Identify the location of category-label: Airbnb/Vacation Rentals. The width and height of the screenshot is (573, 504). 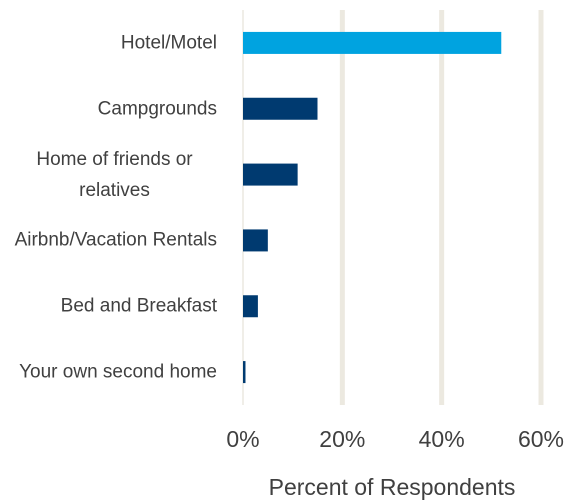
(108, 240).